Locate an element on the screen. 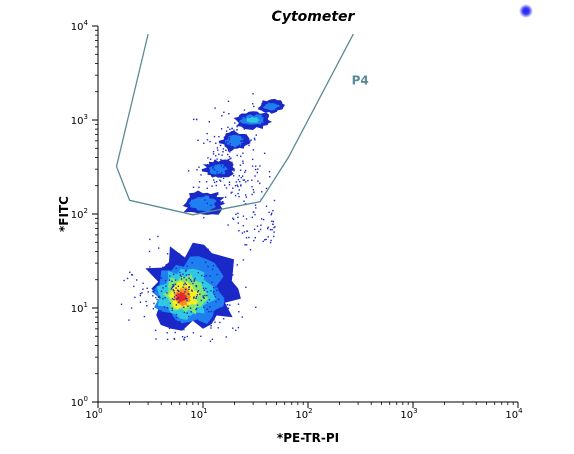 The image size is (574, 454). x-tick-label: 10¹ is located at coordinates (198, 414).